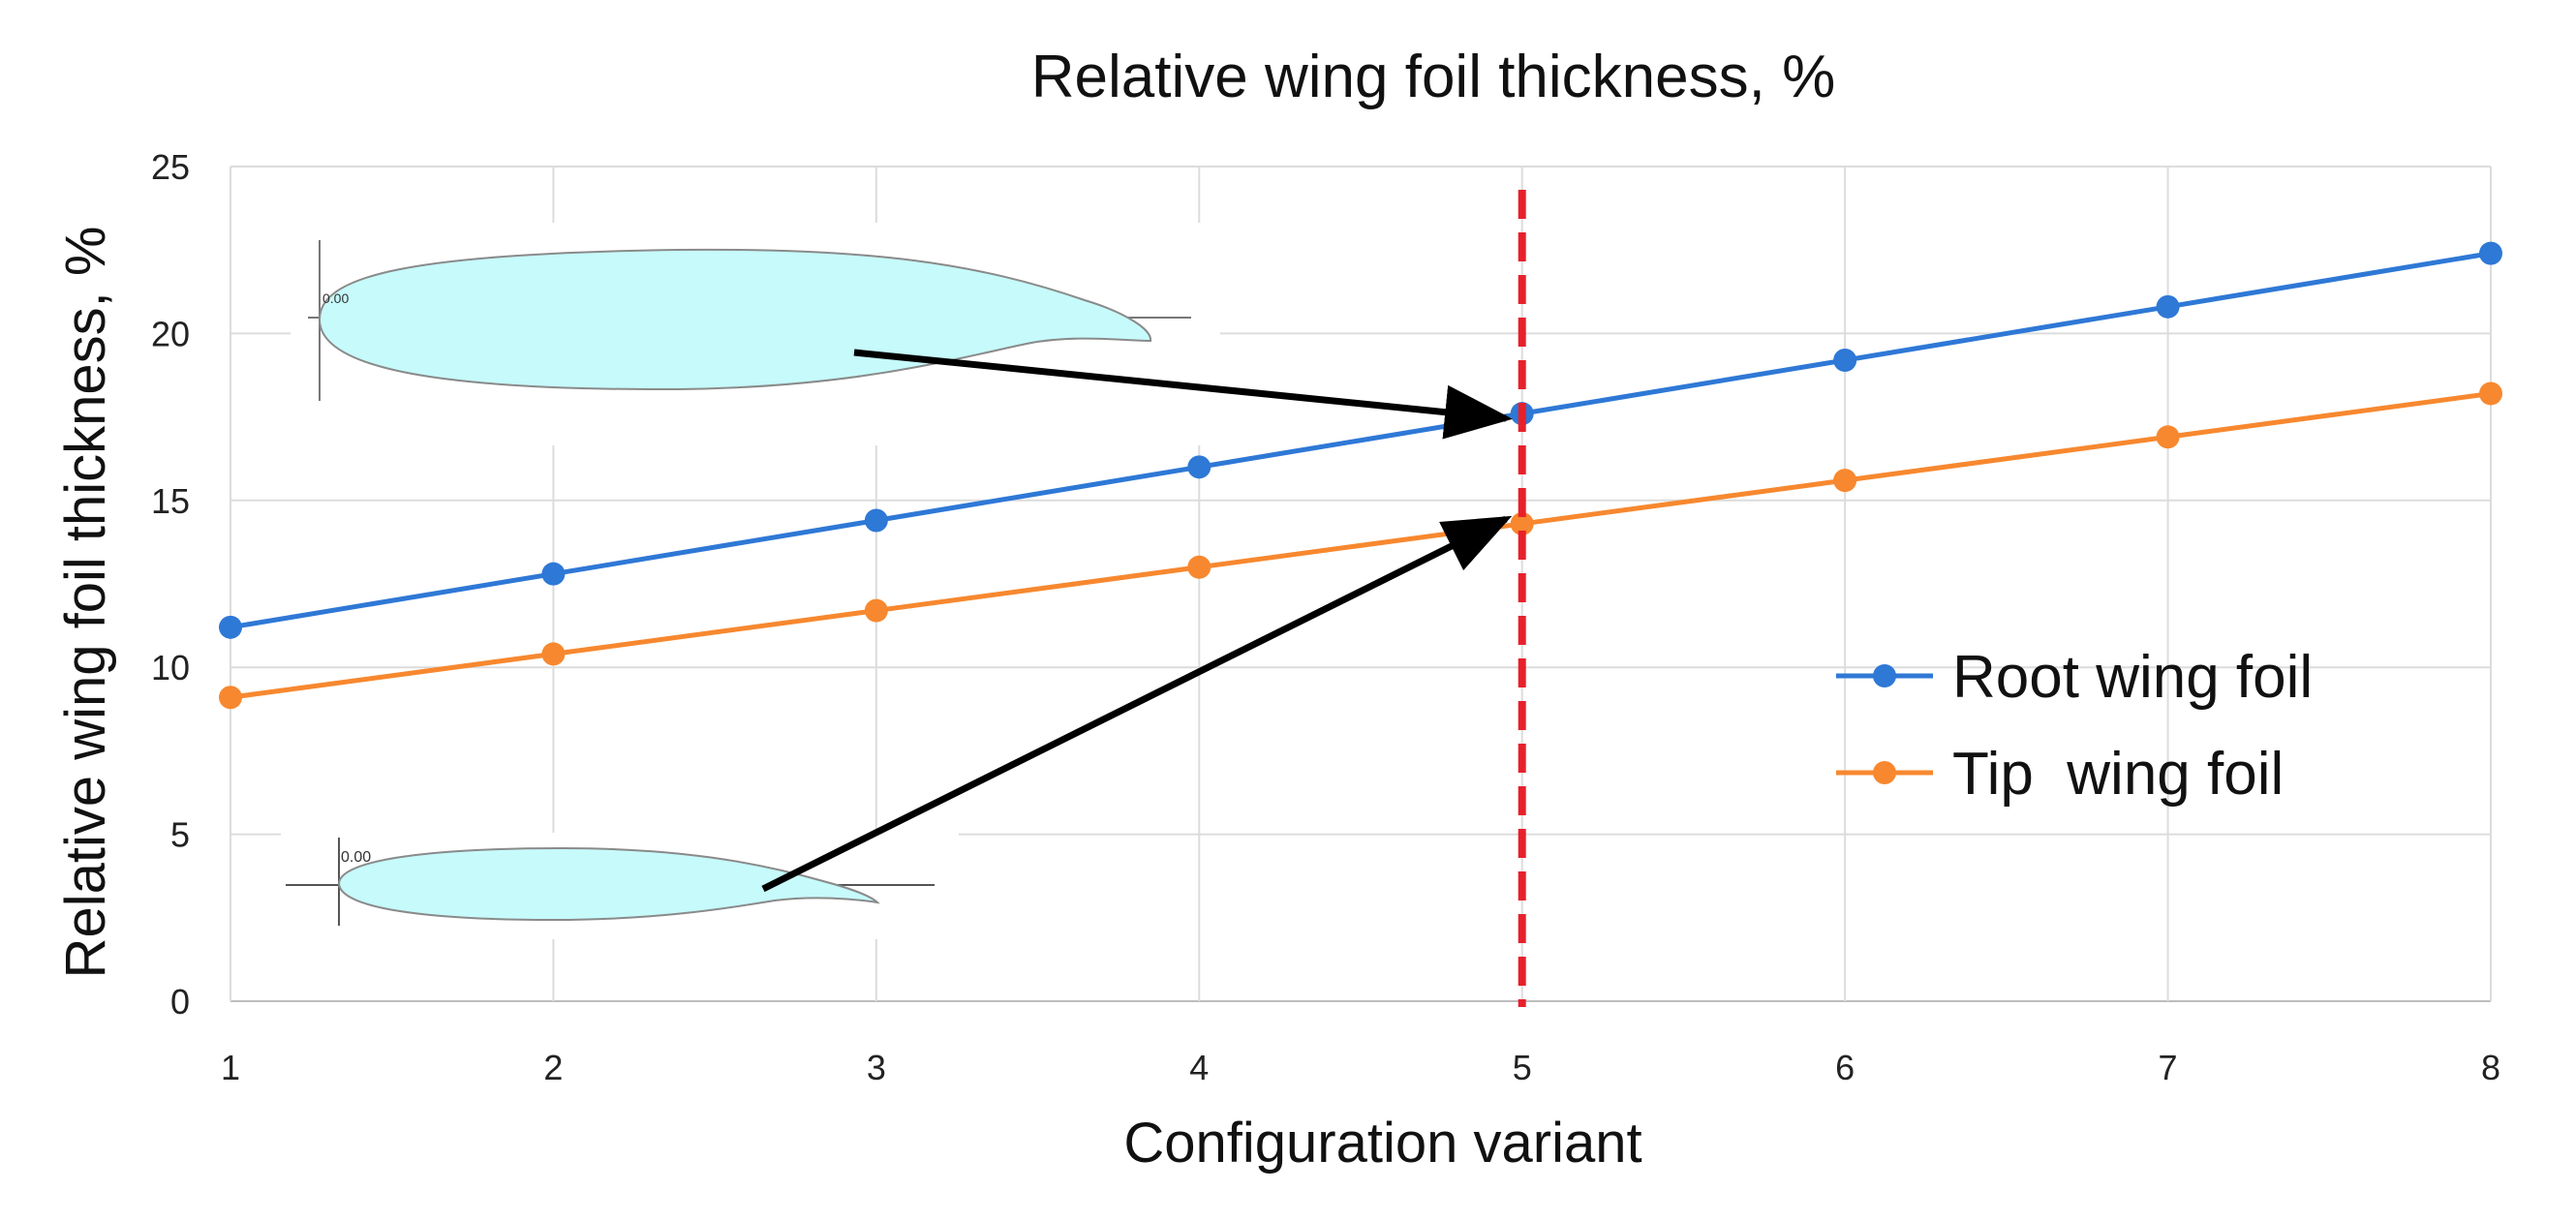  I want to click on y-tick-label: 5, so click(180, 835).